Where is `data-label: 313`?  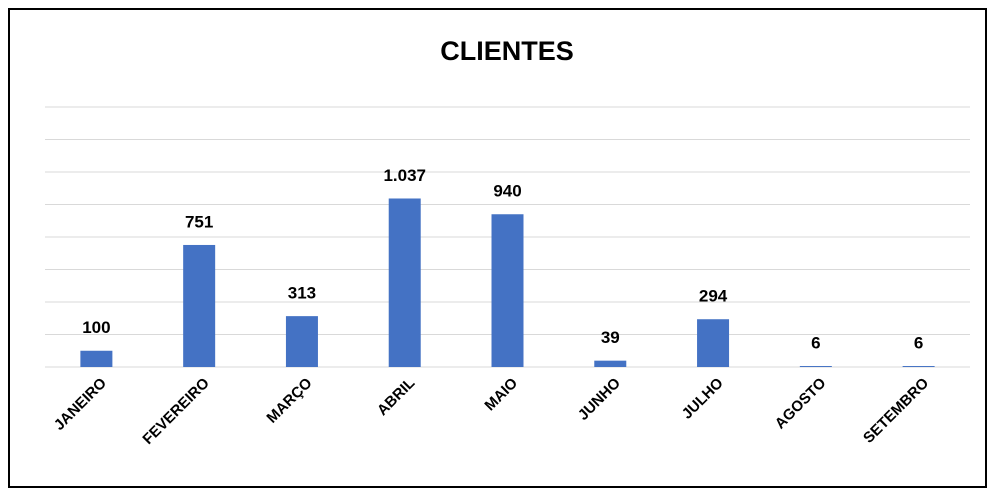 data-label: 313 is located at coordinates (302, 293).